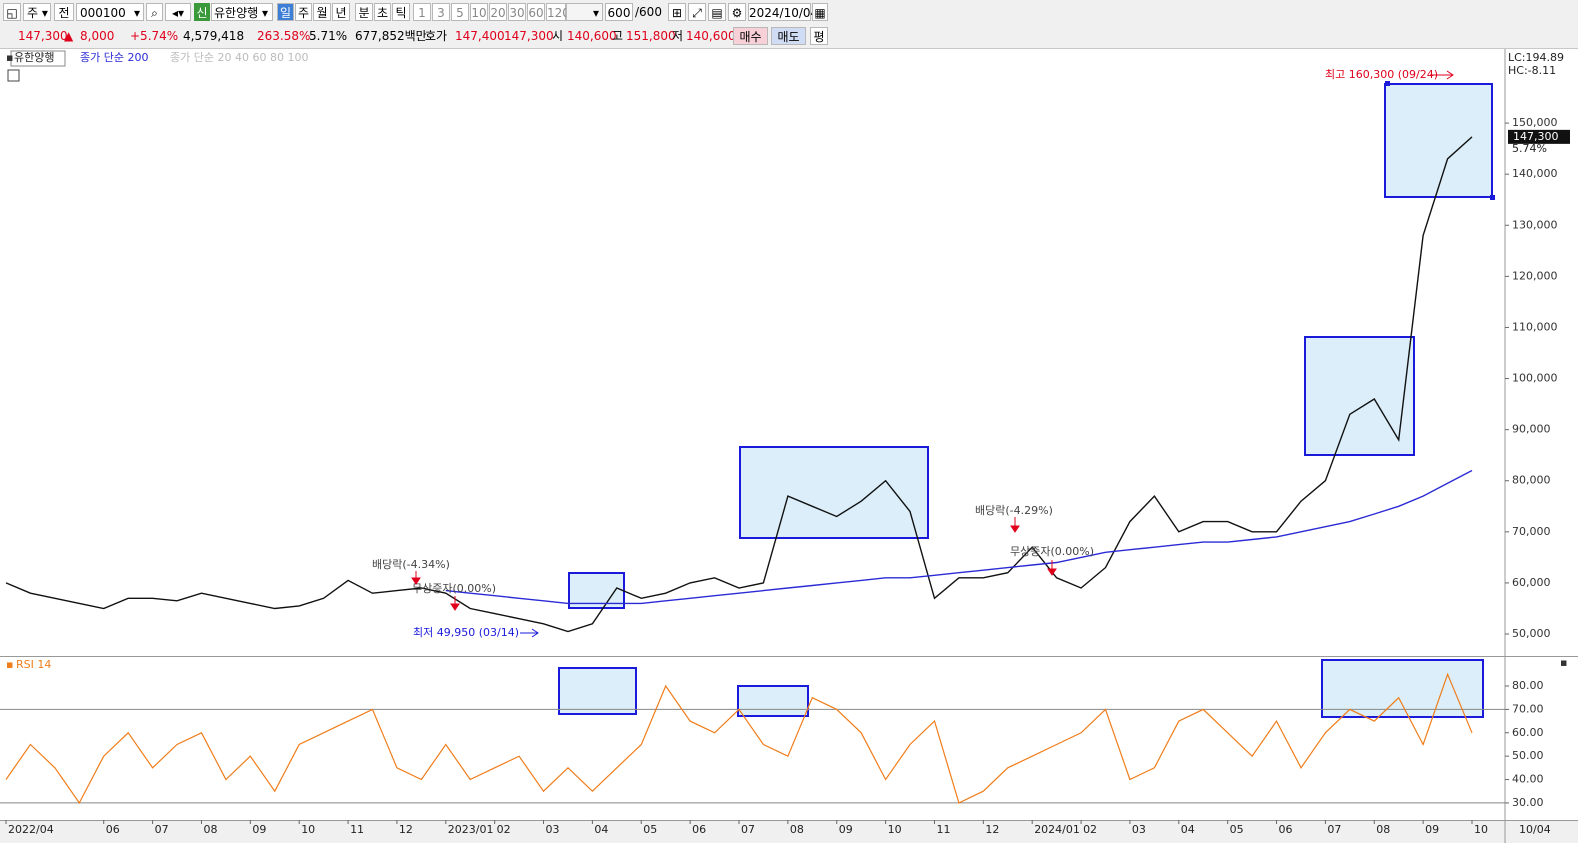 The width and height of the screenshot is (1578, 843). Describe the element at coordinates (717, 12) in the screenshot. I see `tool-button: ▤` at that location.